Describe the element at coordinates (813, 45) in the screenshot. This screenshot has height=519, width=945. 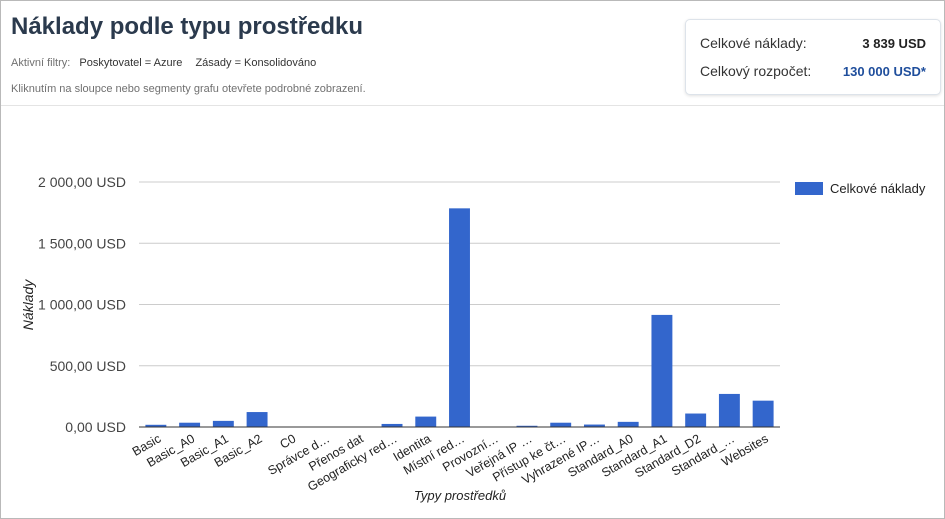
I see `total-cost-row: Celkové náklady: 3 839 USD` at that location.